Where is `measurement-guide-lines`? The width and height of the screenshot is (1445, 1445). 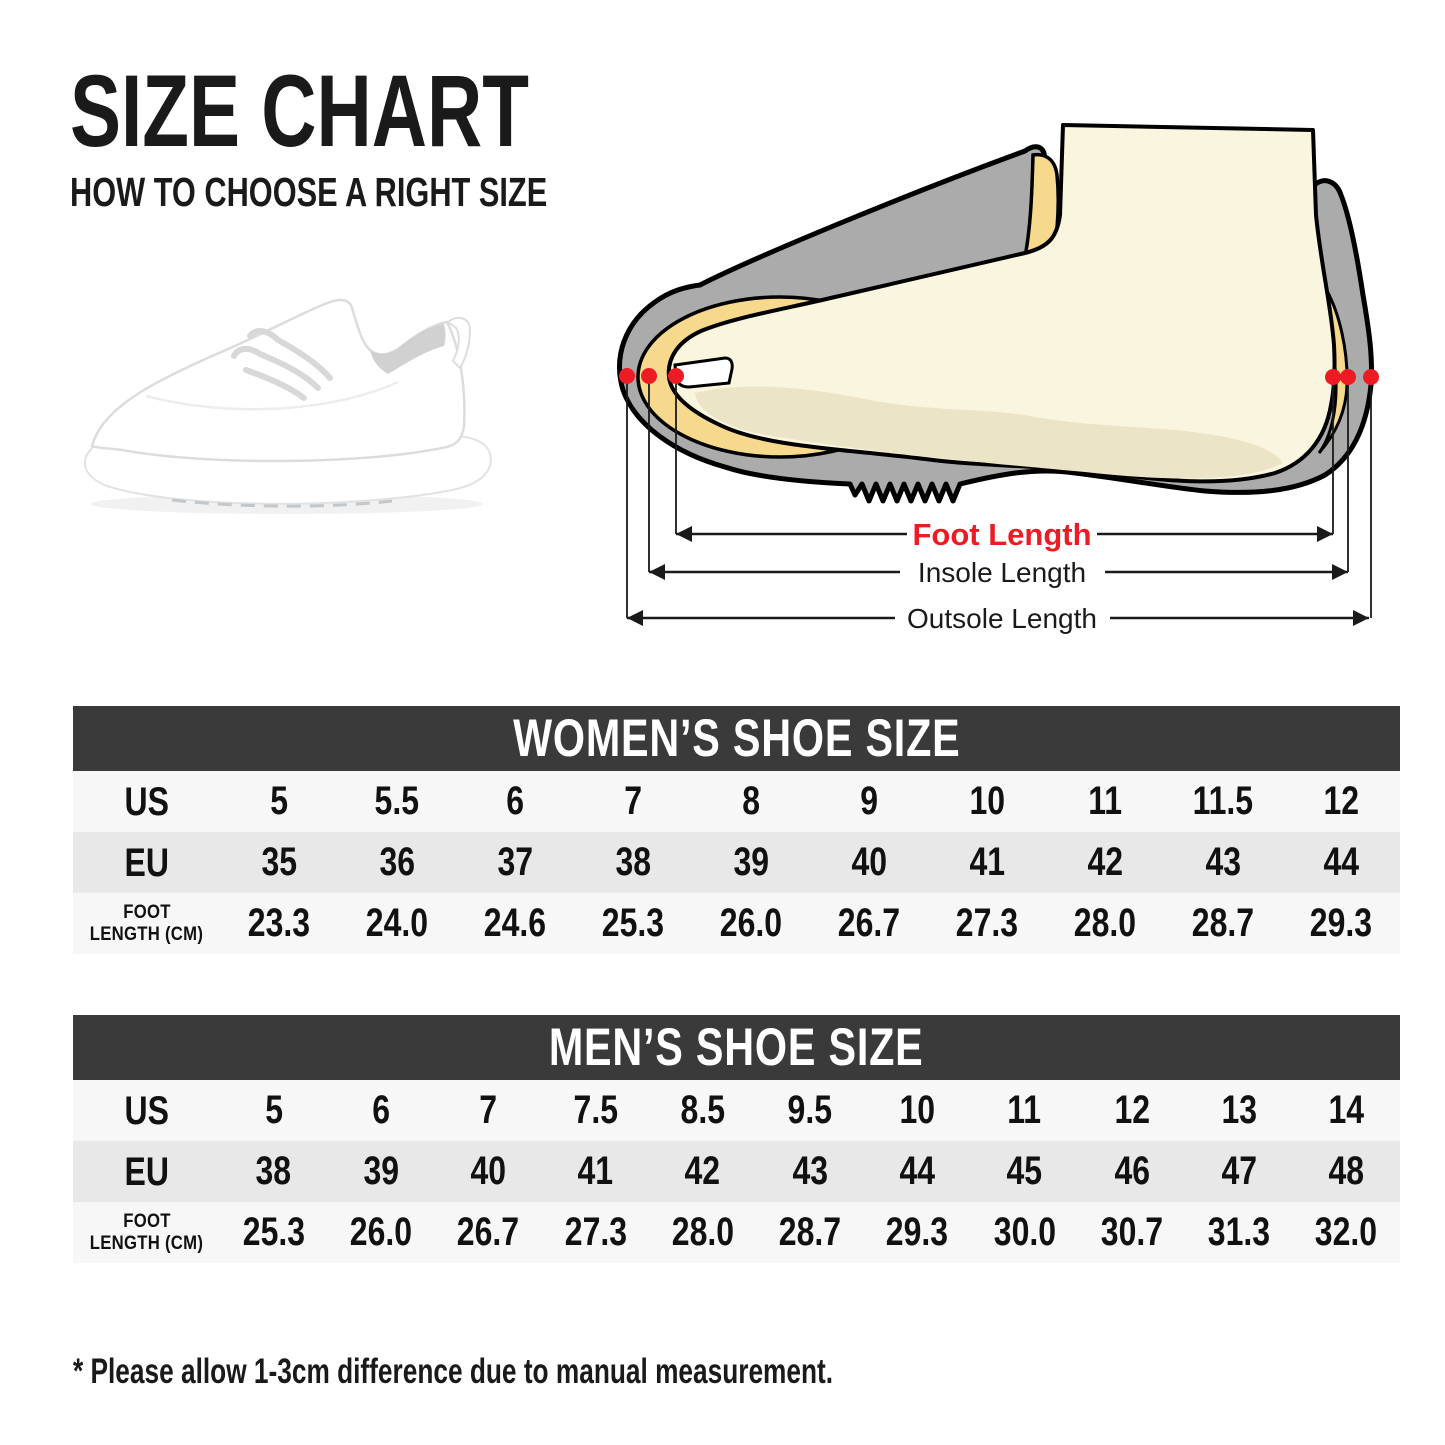 measurement-guide-lines is located at coordinates (999, 497).